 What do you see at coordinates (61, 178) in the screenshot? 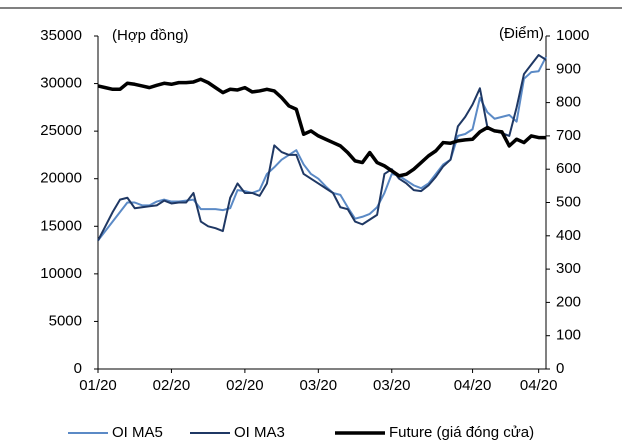
I see `y-tick-label: 20000` at bounding box center [61, 178].